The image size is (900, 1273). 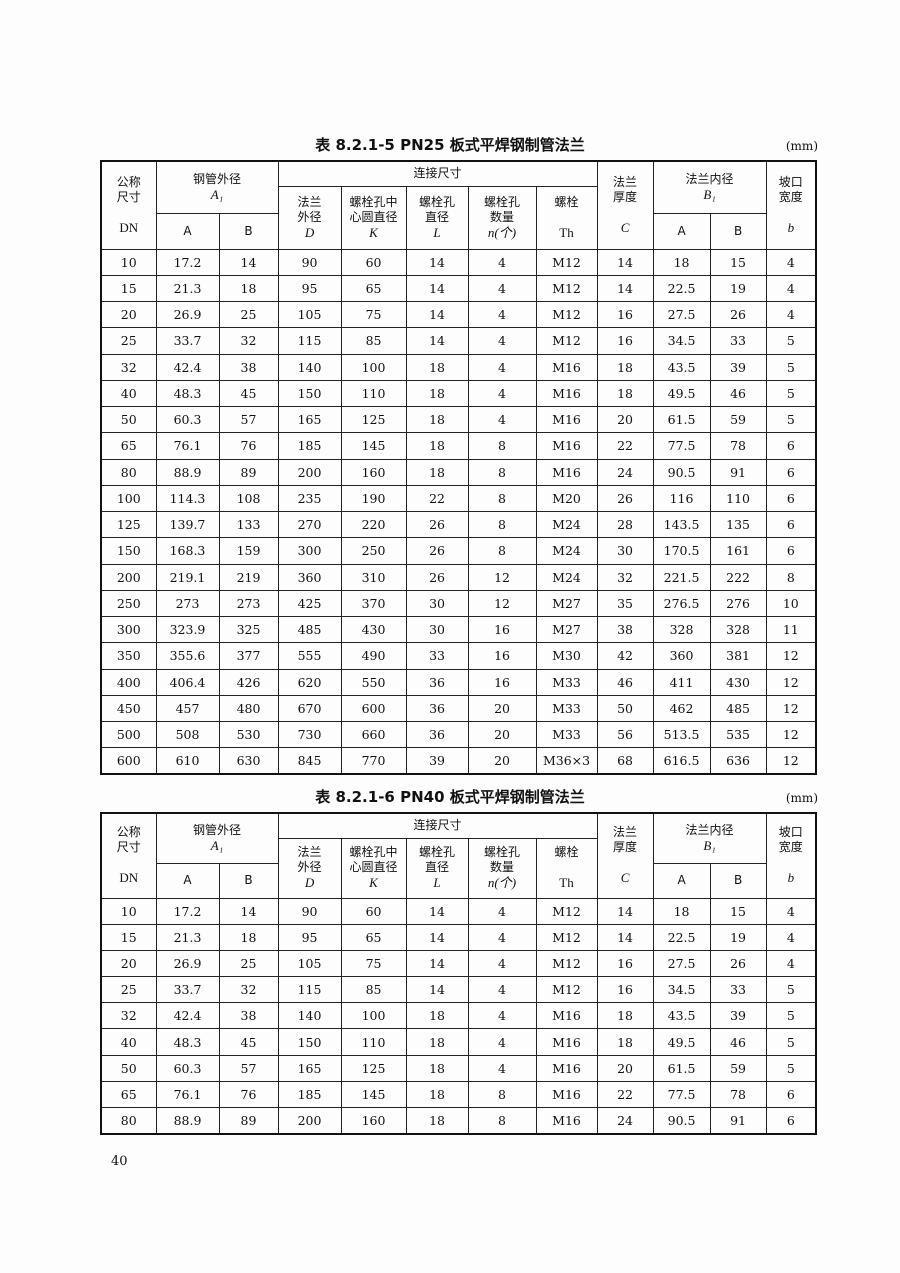 What do you see at coordinates (373, 524) in the screenshot?
I see `table-cell: 220` at bounding box center [373, 524].